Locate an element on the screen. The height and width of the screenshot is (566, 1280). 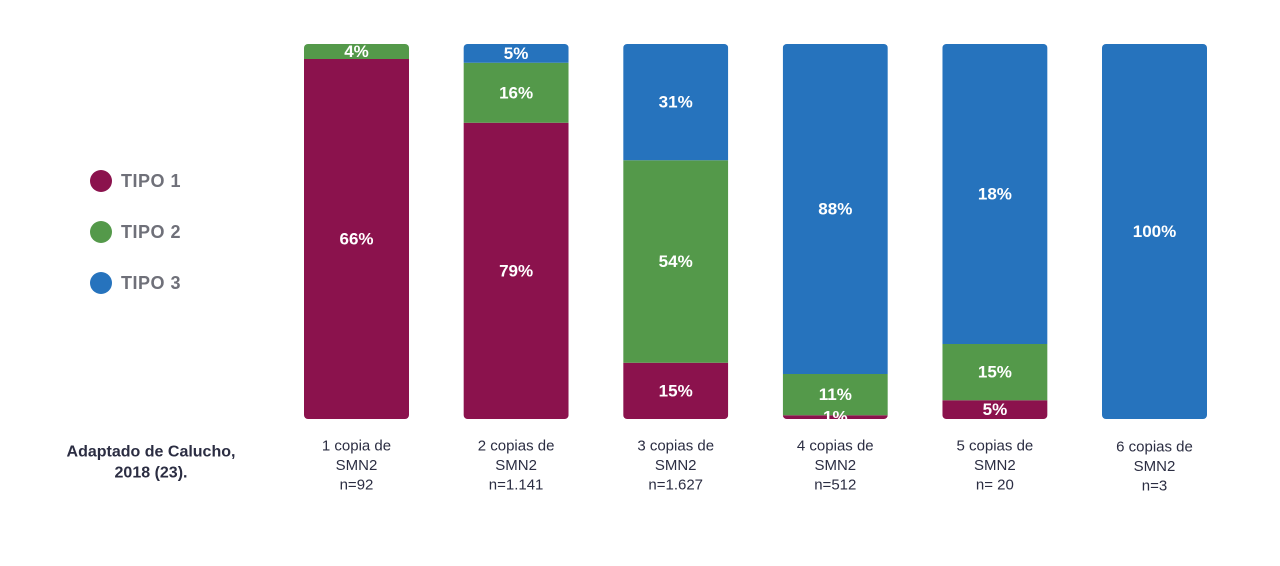
category-label-line: n= 20 is located at coordinates (995, 485).